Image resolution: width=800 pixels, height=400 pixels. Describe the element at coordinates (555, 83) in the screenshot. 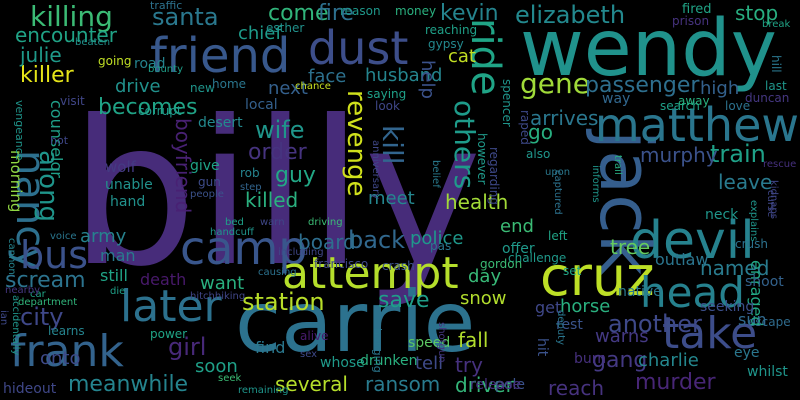

I see `word-21: gene` at that location.